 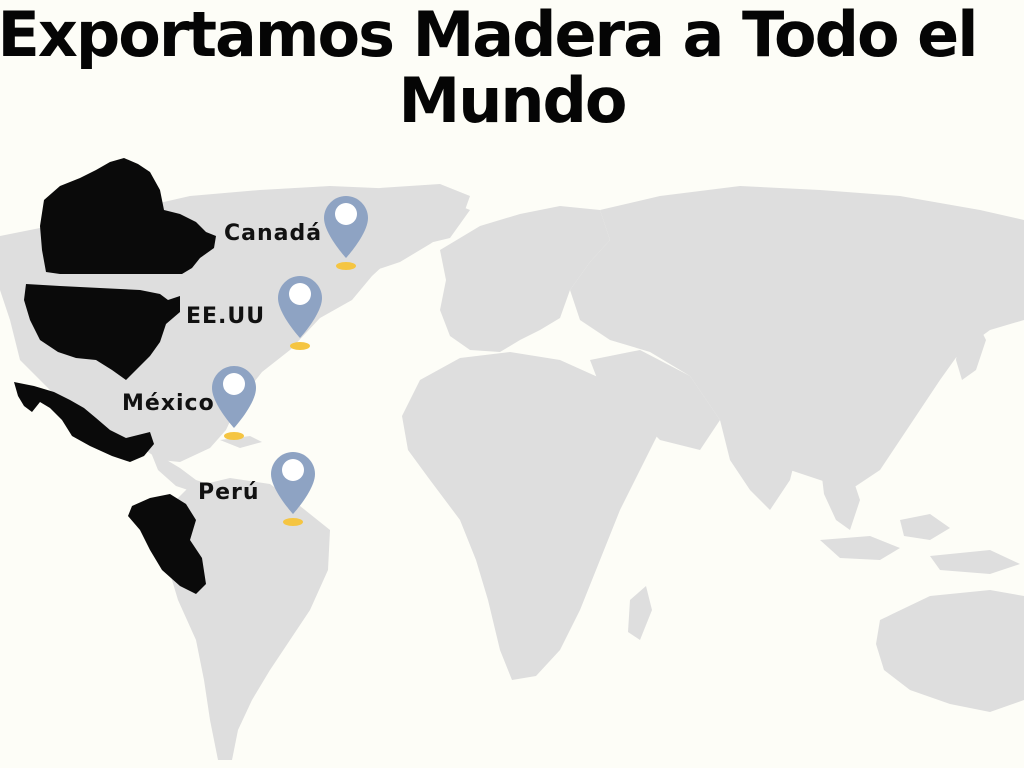 What do you see at coordinates (167, 544) in the screenshot?
I see `peru-silhouette` at bounding box center [167, 544].